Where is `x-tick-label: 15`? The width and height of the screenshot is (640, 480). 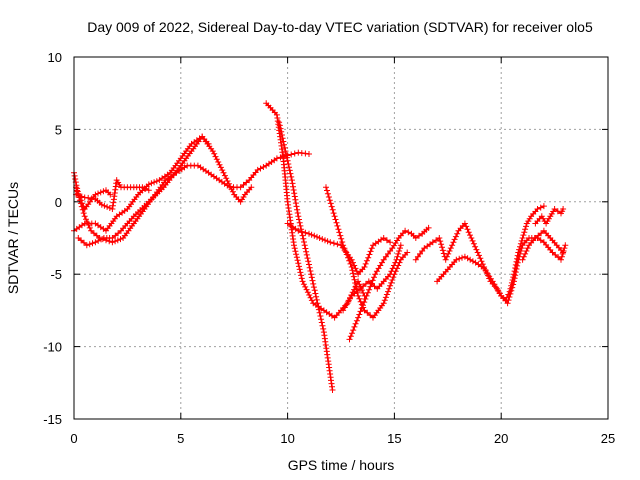 x-tick-label: 15 is located at coordinates (394, 438).